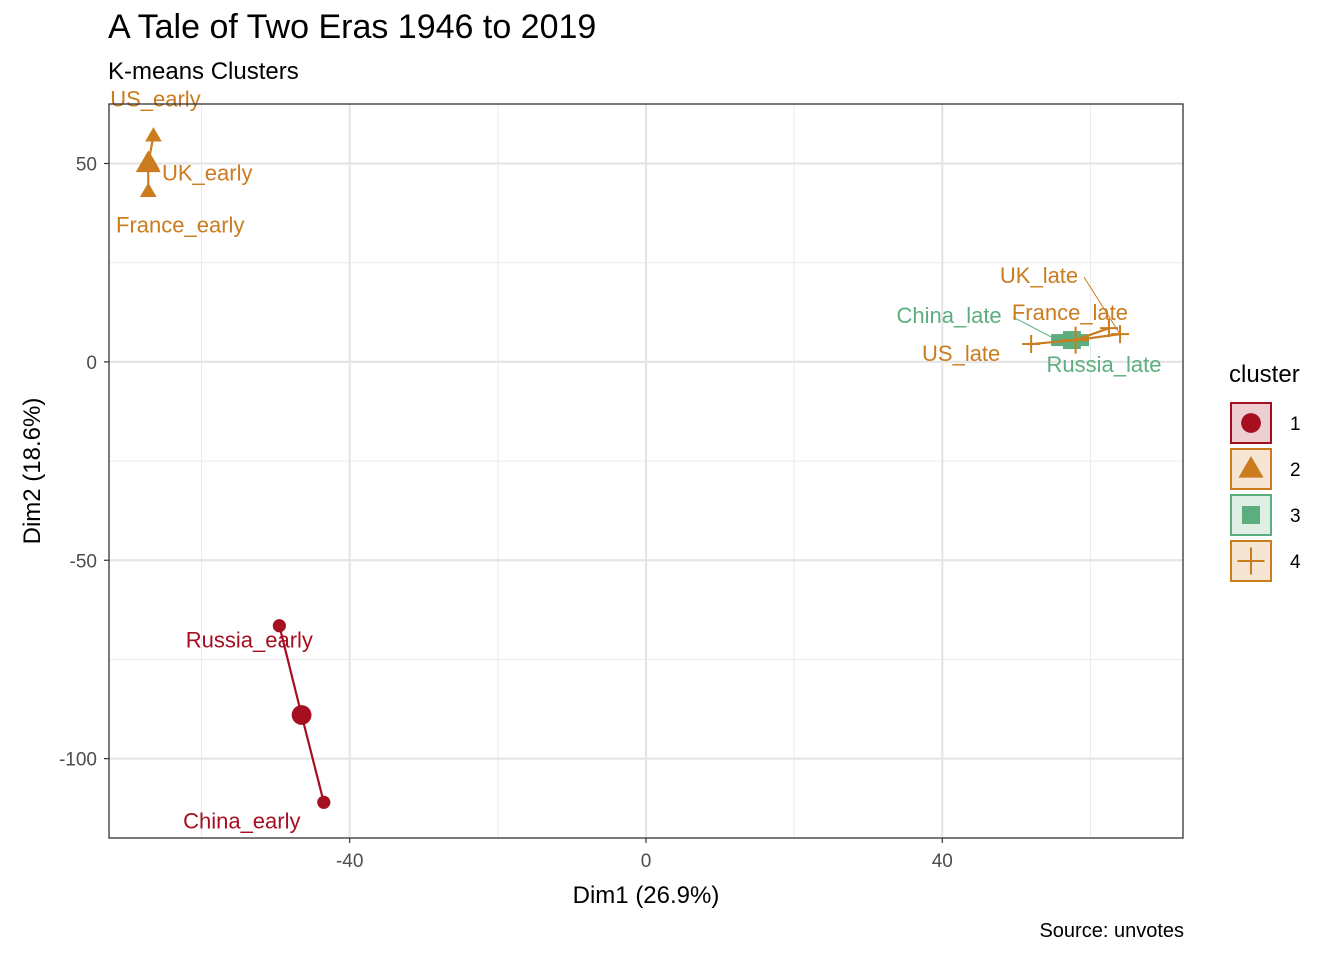 This screenshot has width=1344, height=960. I want to click on y-axis-title: Dim2 (18.6%), so click(32, 471).